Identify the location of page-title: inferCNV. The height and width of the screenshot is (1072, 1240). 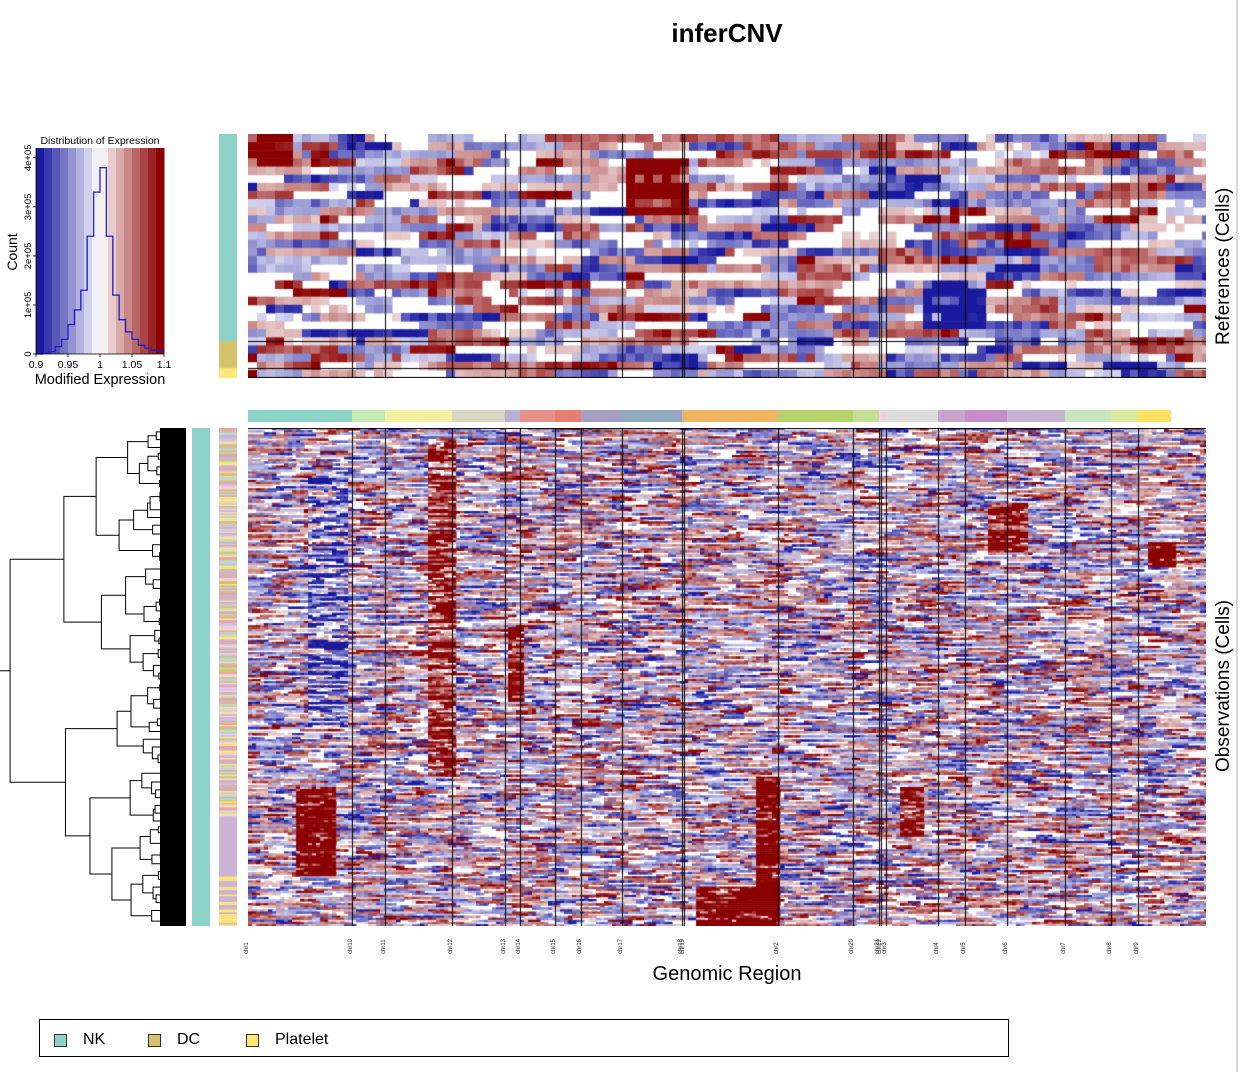
(727, 33).